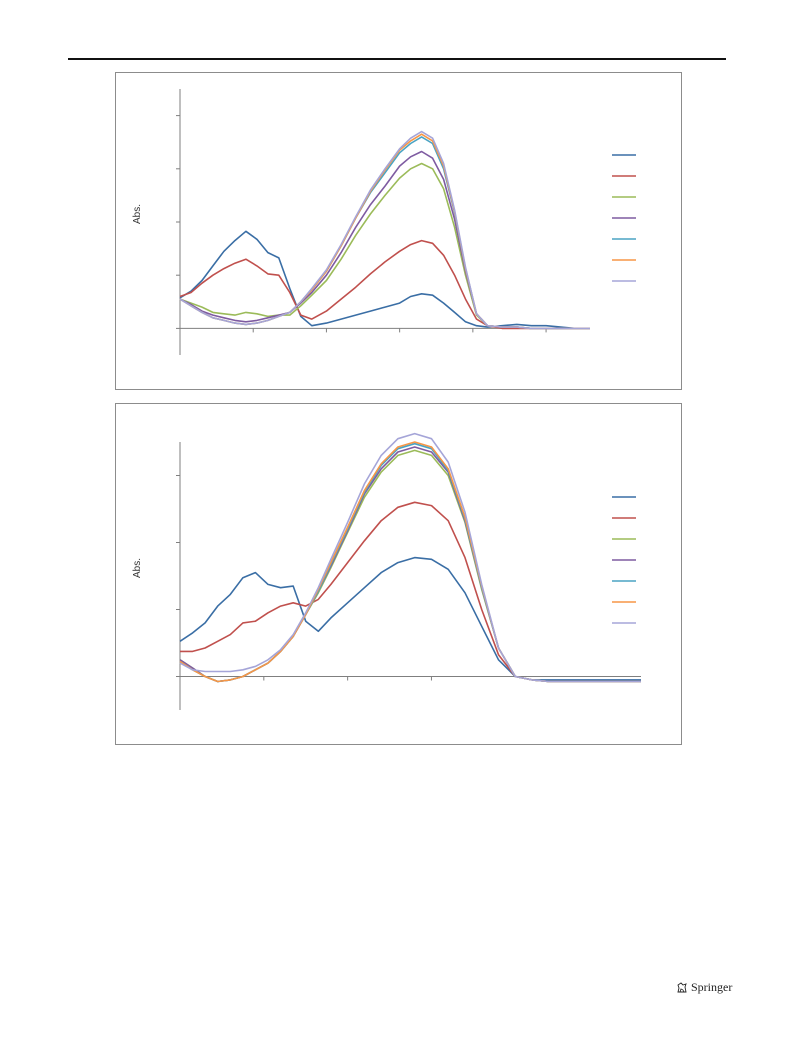 The width and height of the screenshot is (793, 1053). I want to click on publisher-name: Springer, so click(712, 987).